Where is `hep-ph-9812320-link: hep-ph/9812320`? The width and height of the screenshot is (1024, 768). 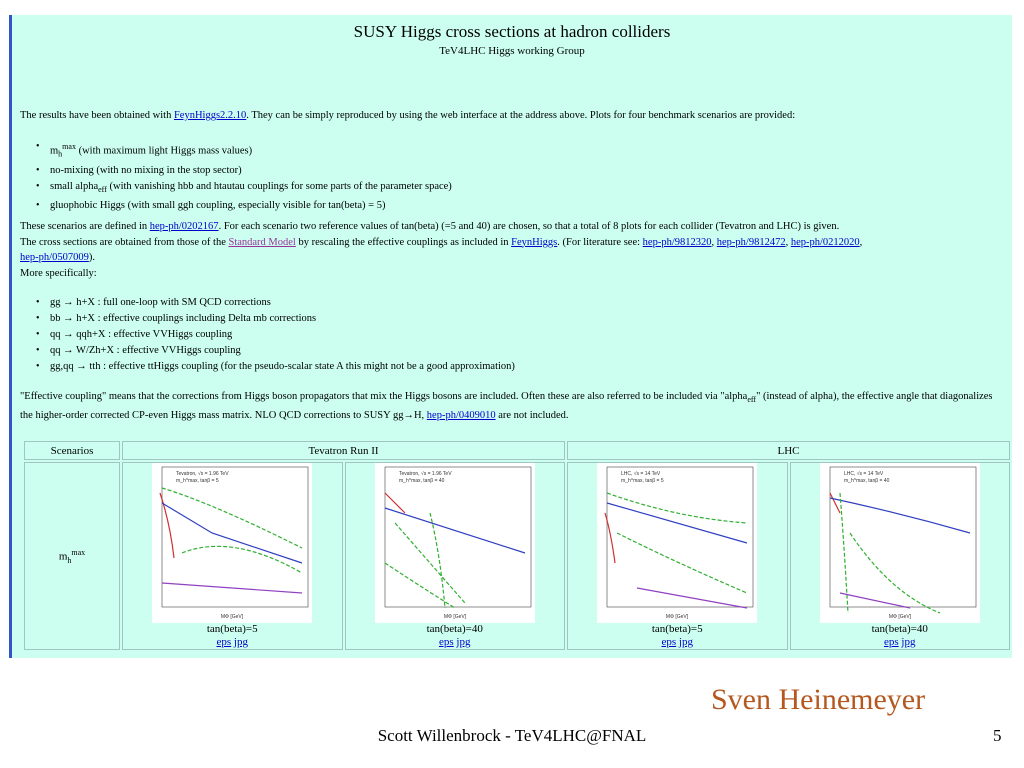 hep-ph-9812320-link: hep-ph/9812320 is located at coordinates (677, 242).